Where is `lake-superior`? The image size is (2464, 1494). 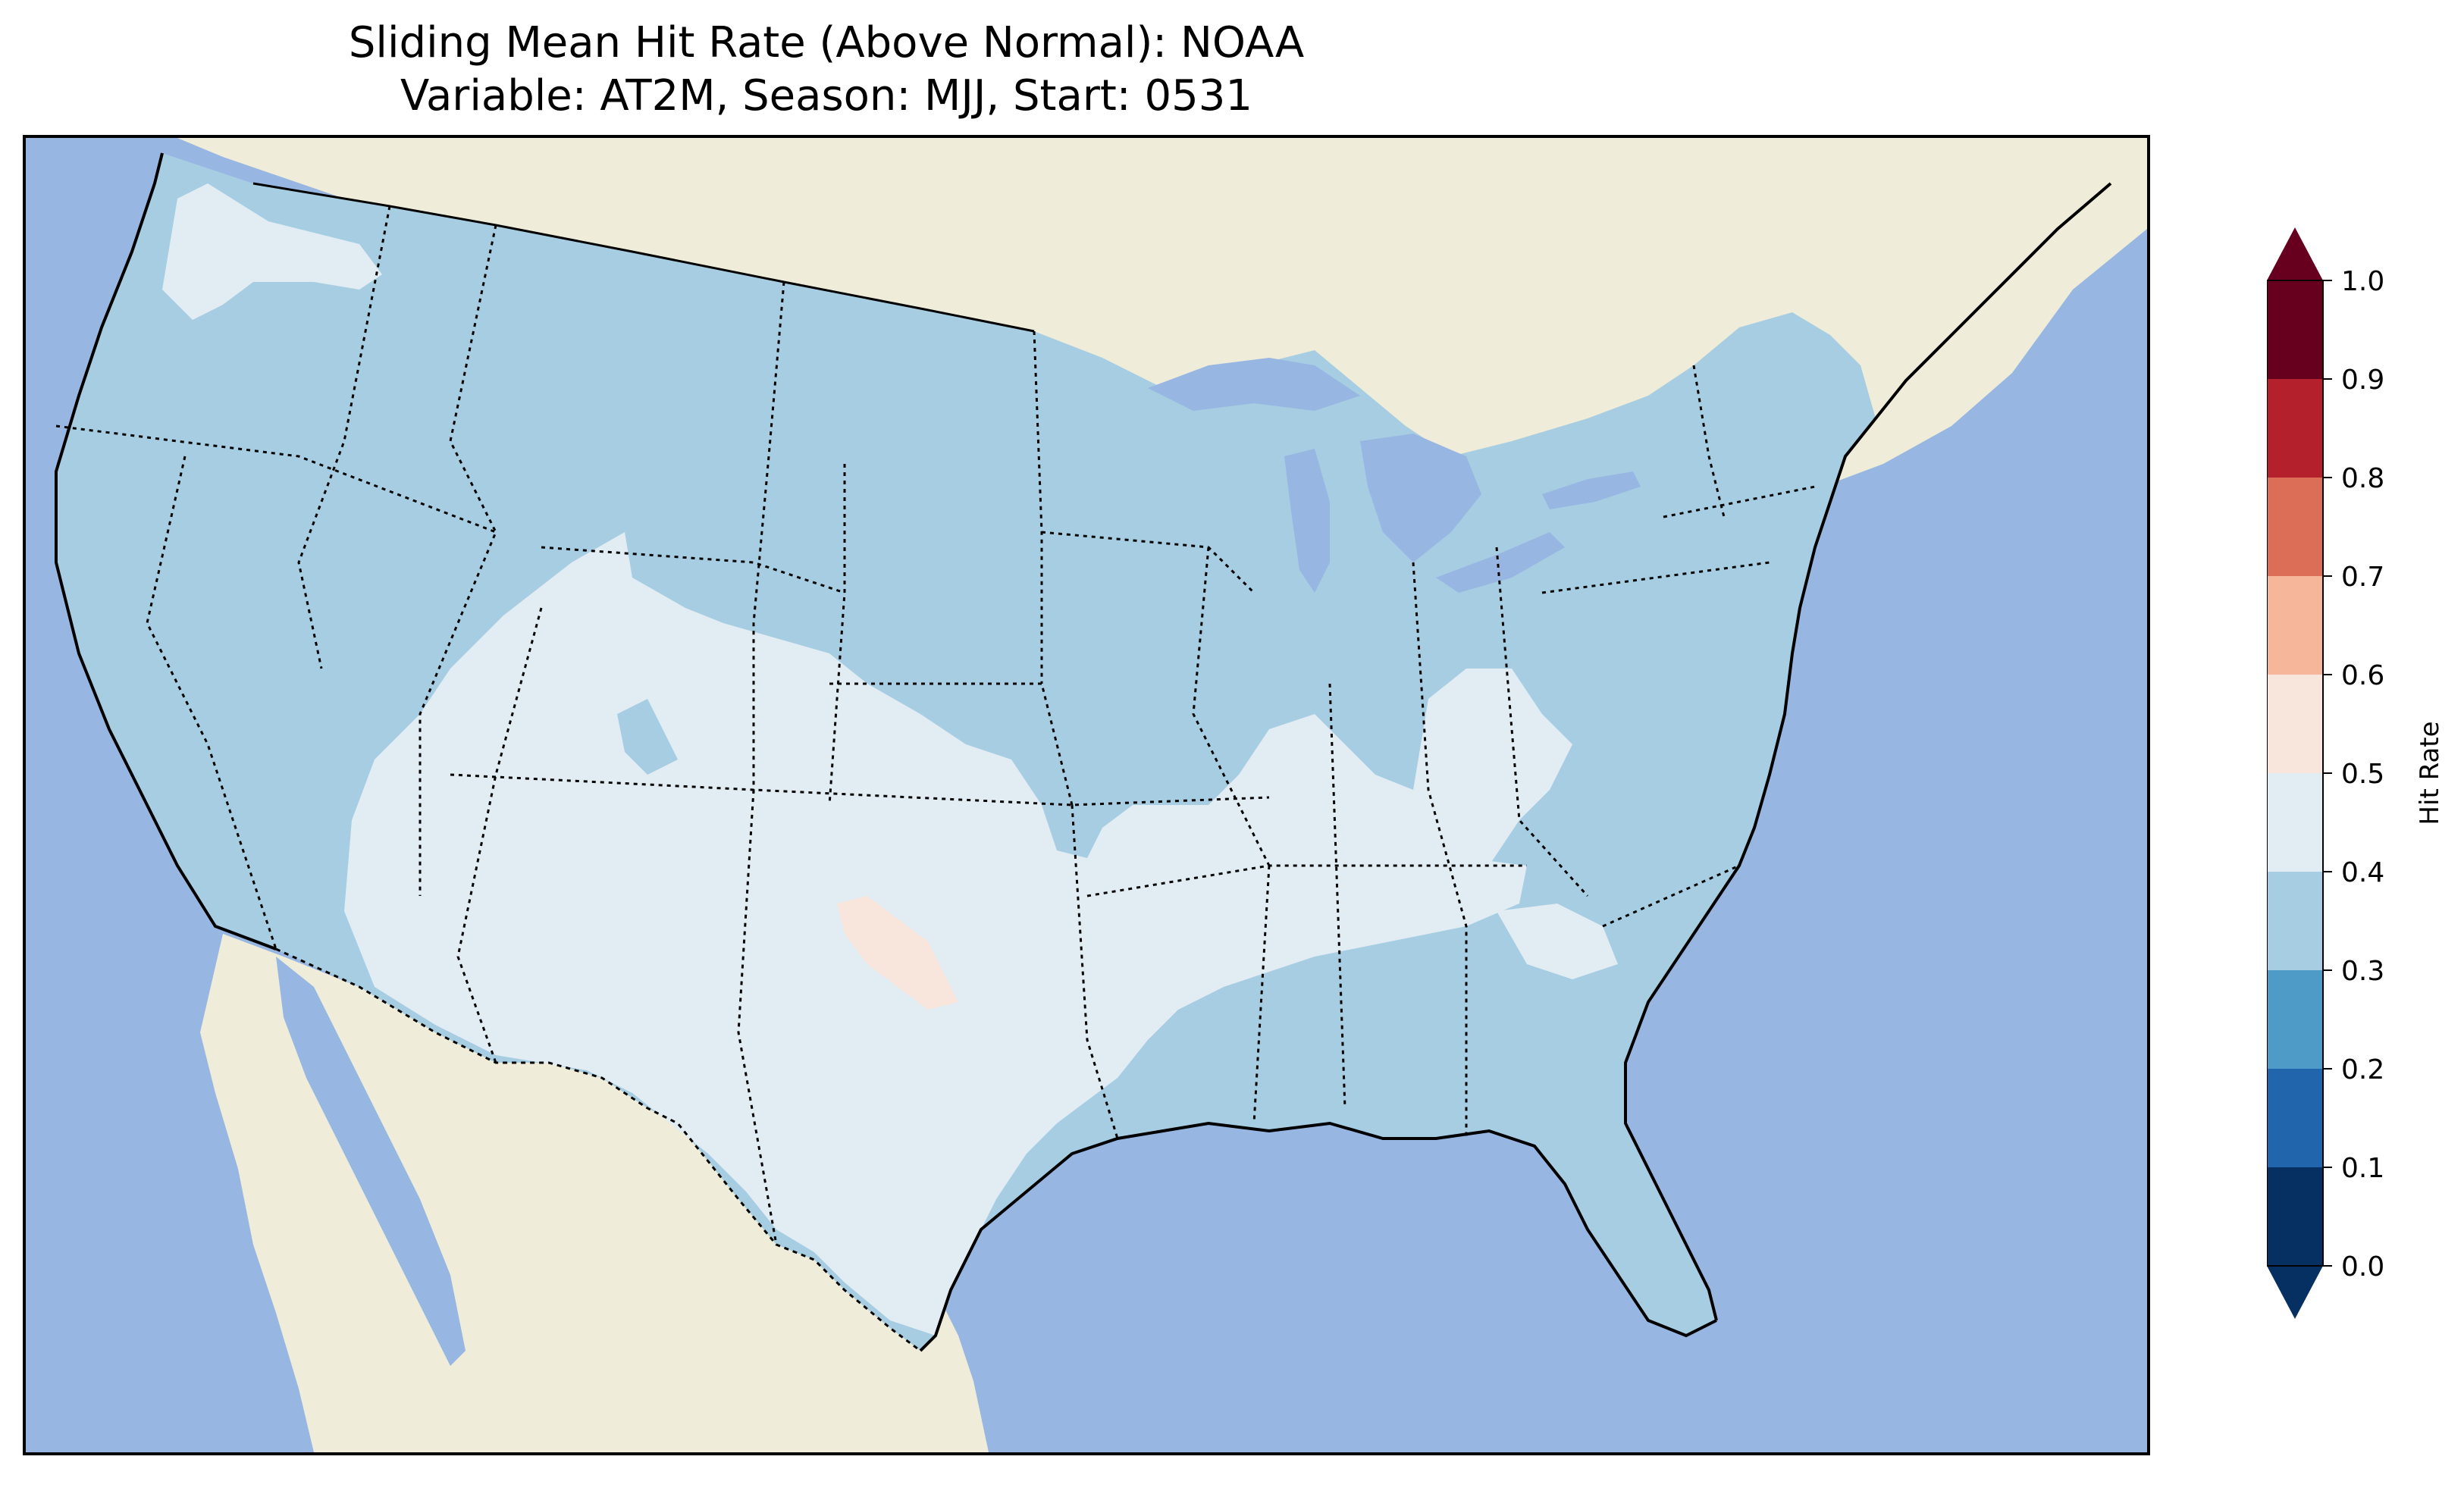 lake-superior is located at coordinates (1254, 384).